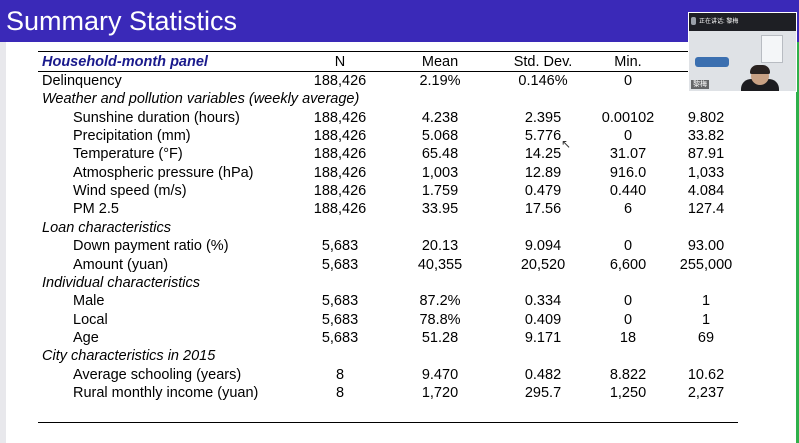 This screenshot has width=799, height=443. What do you see at coordinates (760, 69) in the screenshot?
I see `video-person-hair` at bounding box center [760, 69].